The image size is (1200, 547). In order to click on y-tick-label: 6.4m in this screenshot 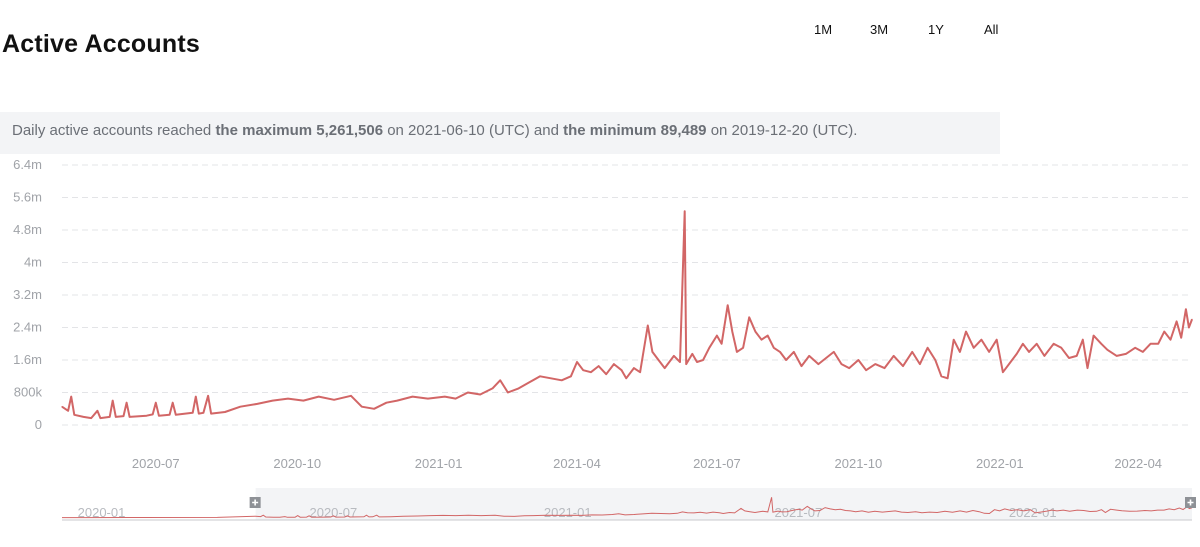, I will do `click(27, 164)`.